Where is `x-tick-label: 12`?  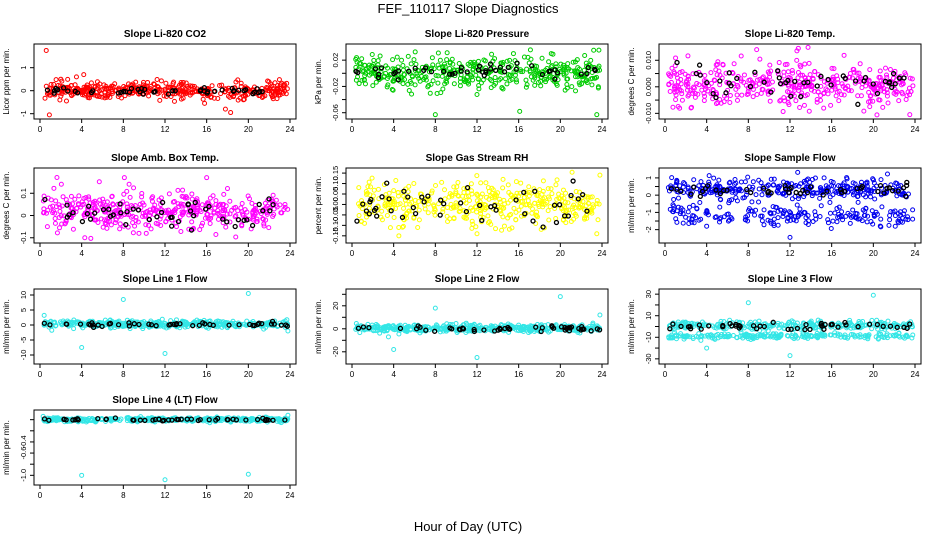
x-tick-label: 12 is located at coordinates (477, 129).